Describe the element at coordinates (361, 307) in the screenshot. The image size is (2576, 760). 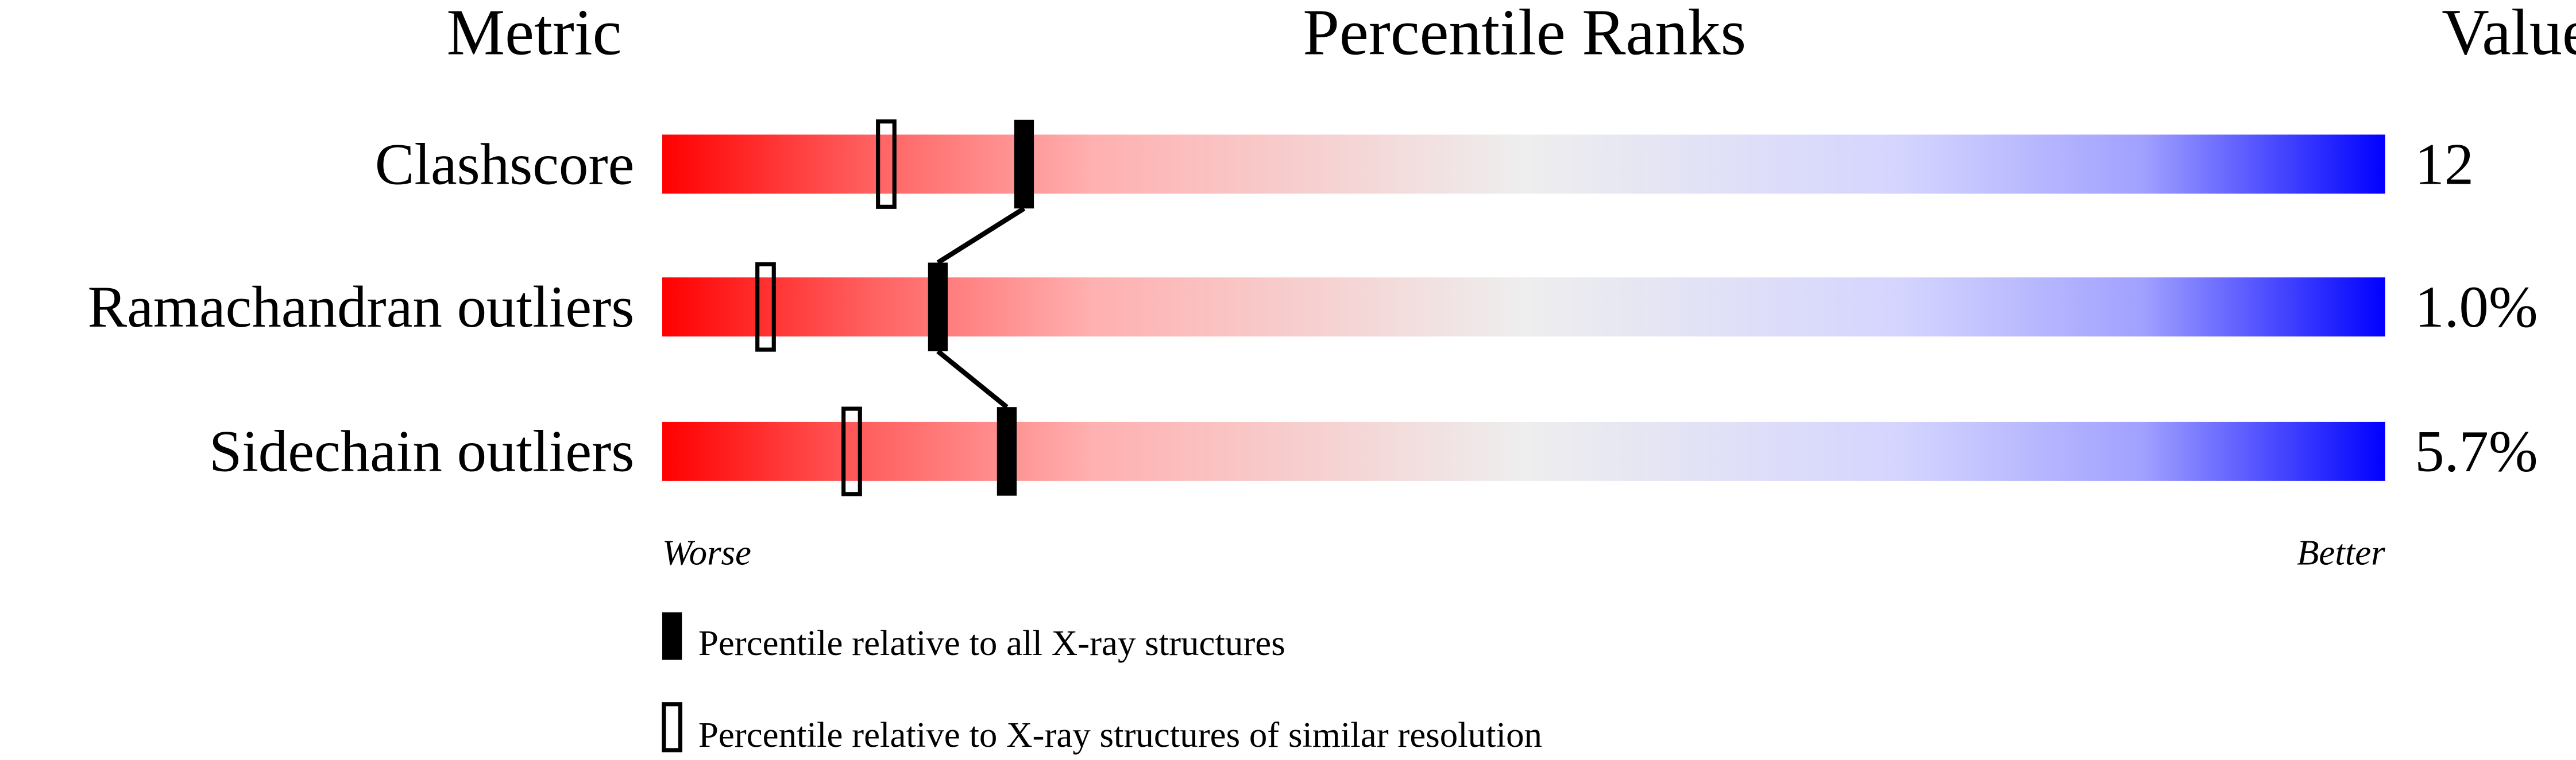
I see `metric-label: Ramachandran outliers` at that location.